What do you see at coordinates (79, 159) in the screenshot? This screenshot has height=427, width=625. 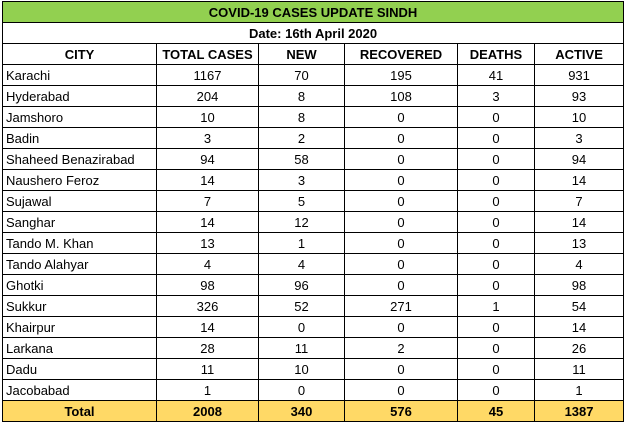 I see `city-cell: Shaheed Benazirabad` at bounding box center [79, 159].